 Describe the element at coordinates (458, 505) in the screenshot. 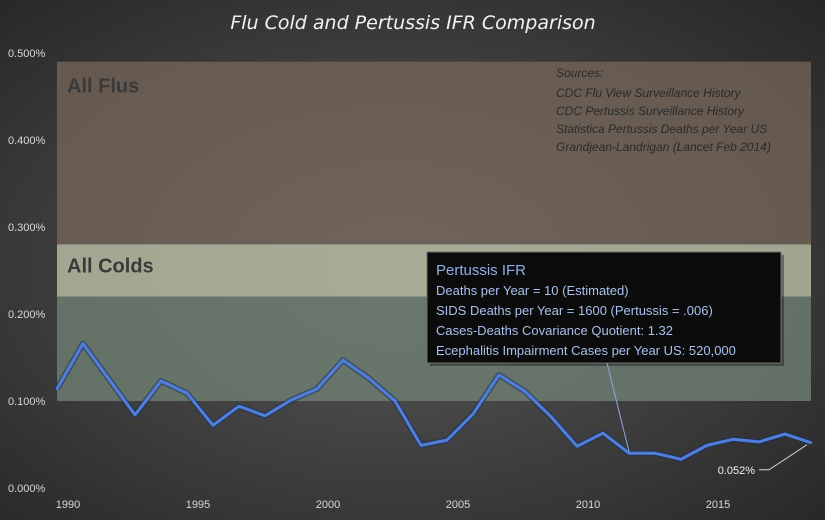

I see `x-tick-label: 2005` at that location.